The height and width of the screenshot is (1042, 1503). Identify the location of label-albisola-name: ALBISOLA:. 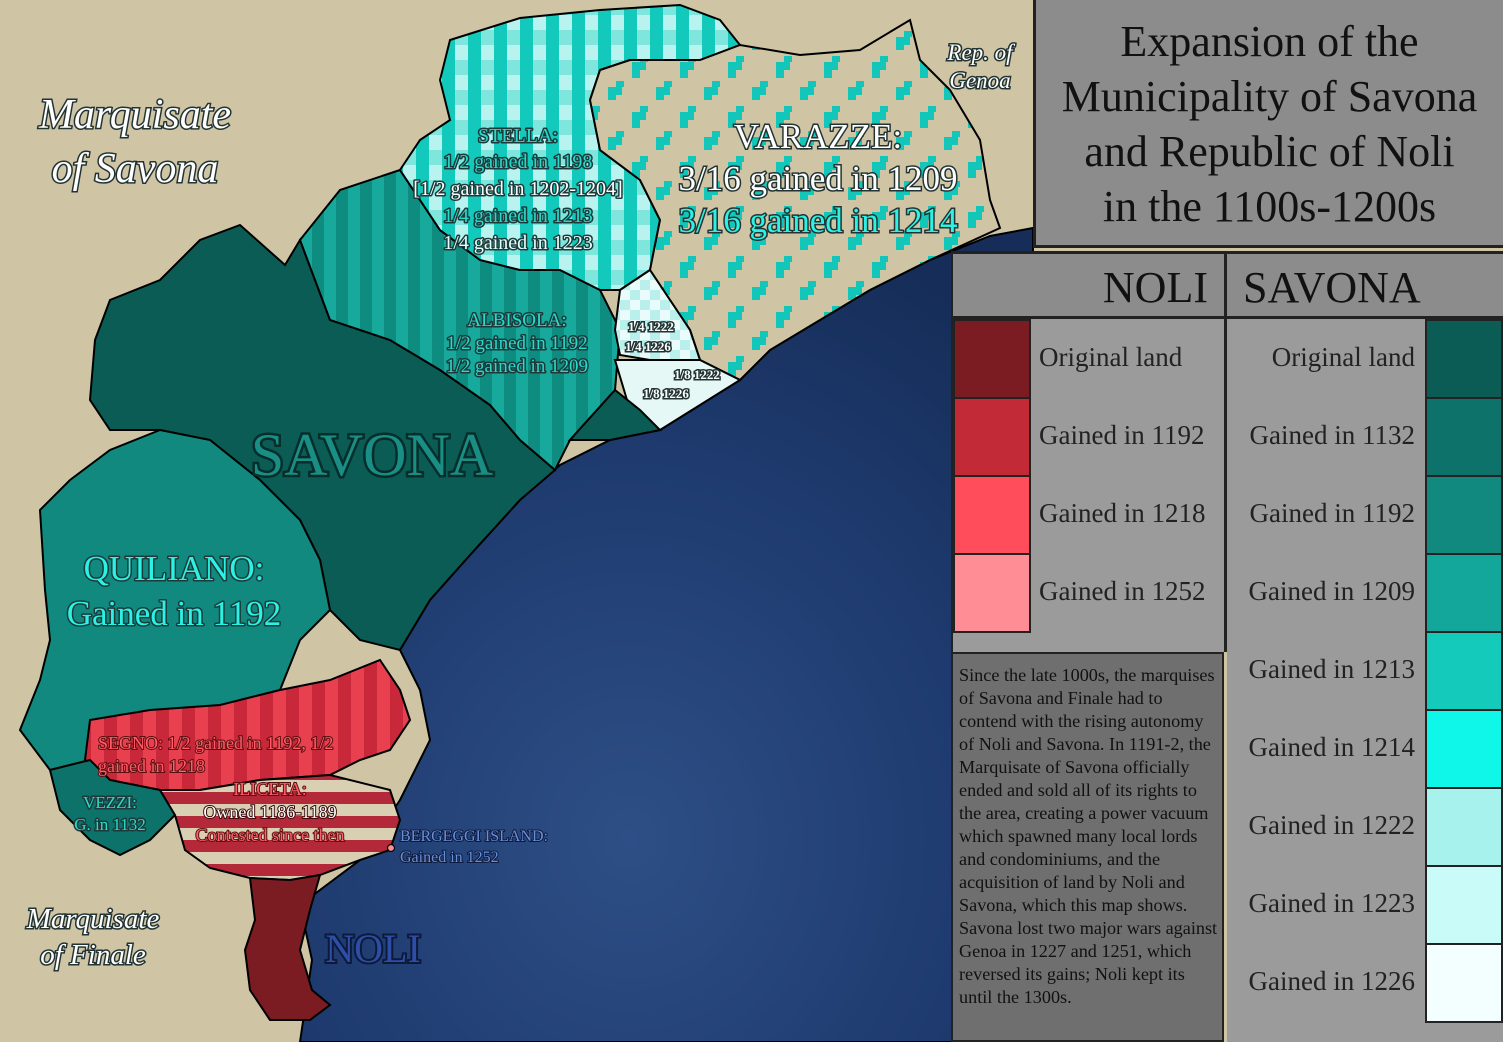
(516, 320).